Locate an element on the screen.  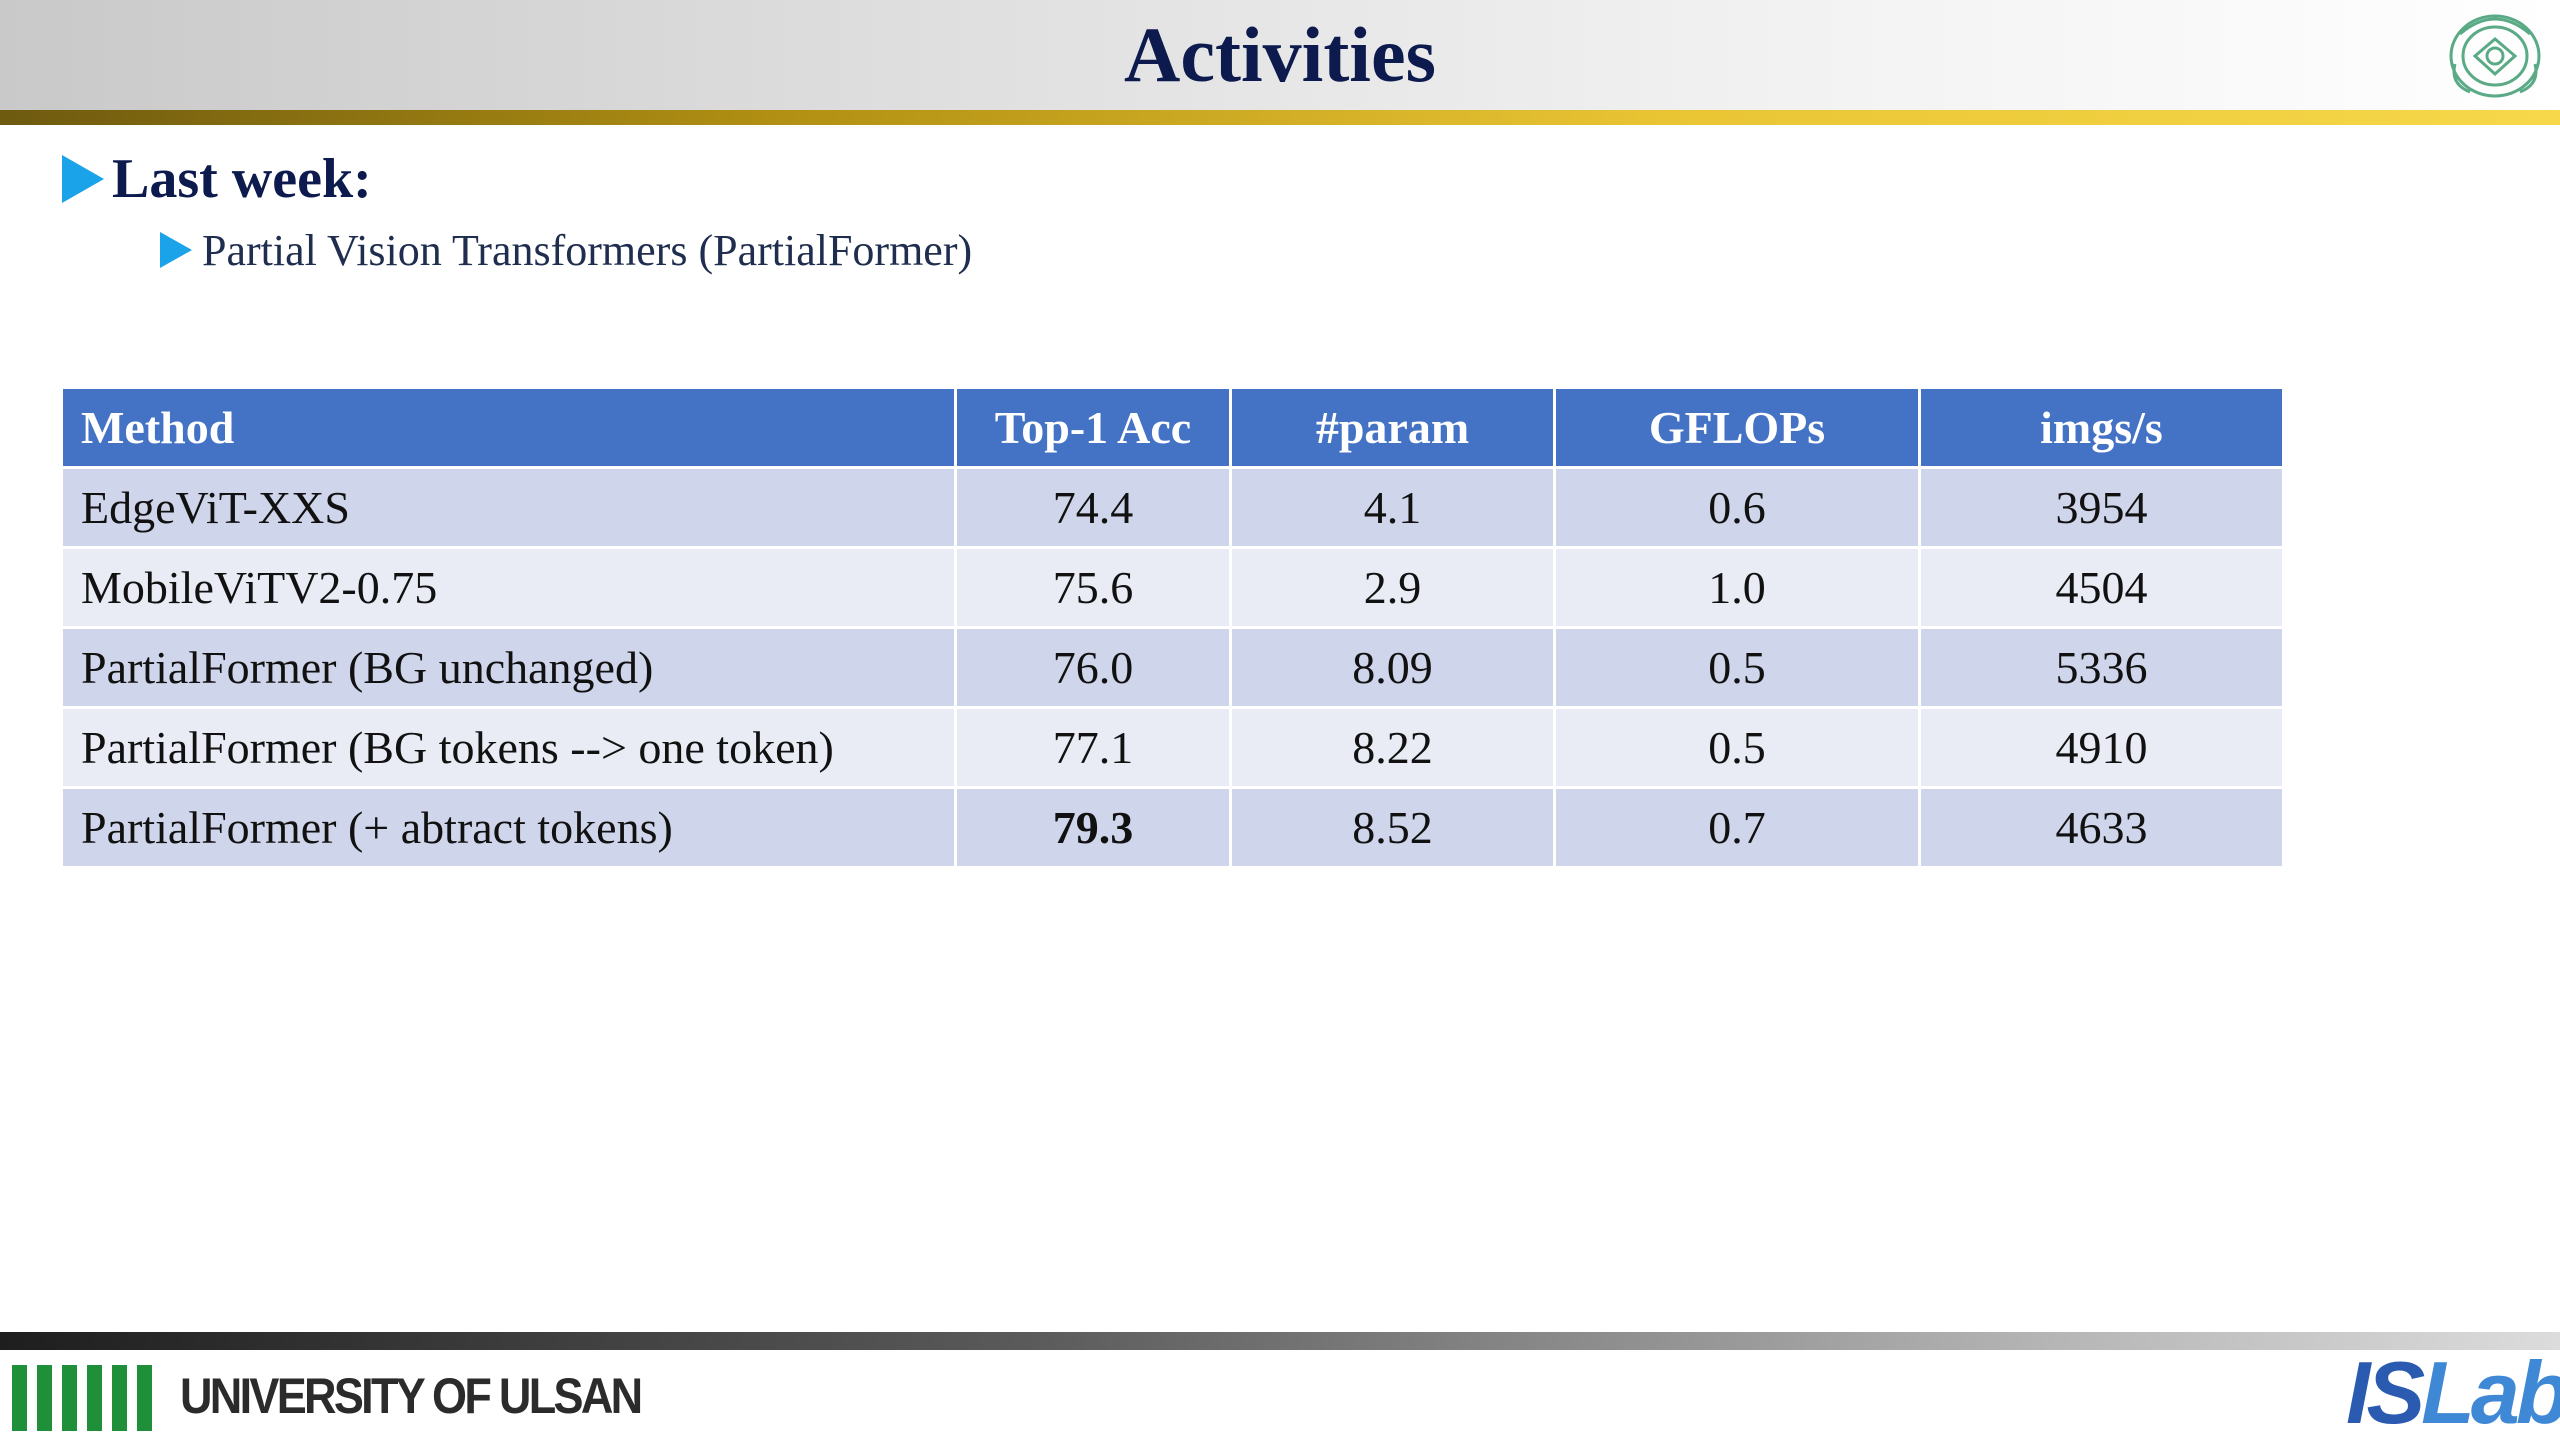
bullet-level1-text: Last week: is located at coordinates (242, 179).